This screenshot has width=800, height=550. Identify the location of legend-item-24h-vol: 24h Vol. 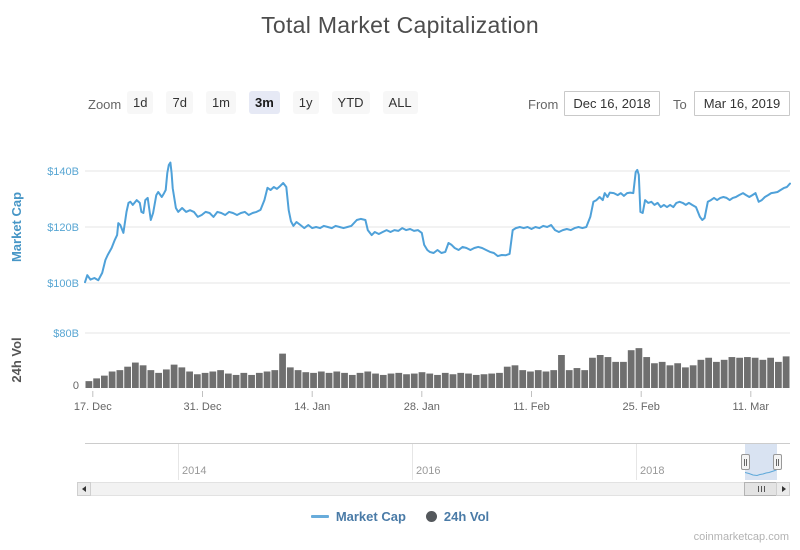
(457, 516).